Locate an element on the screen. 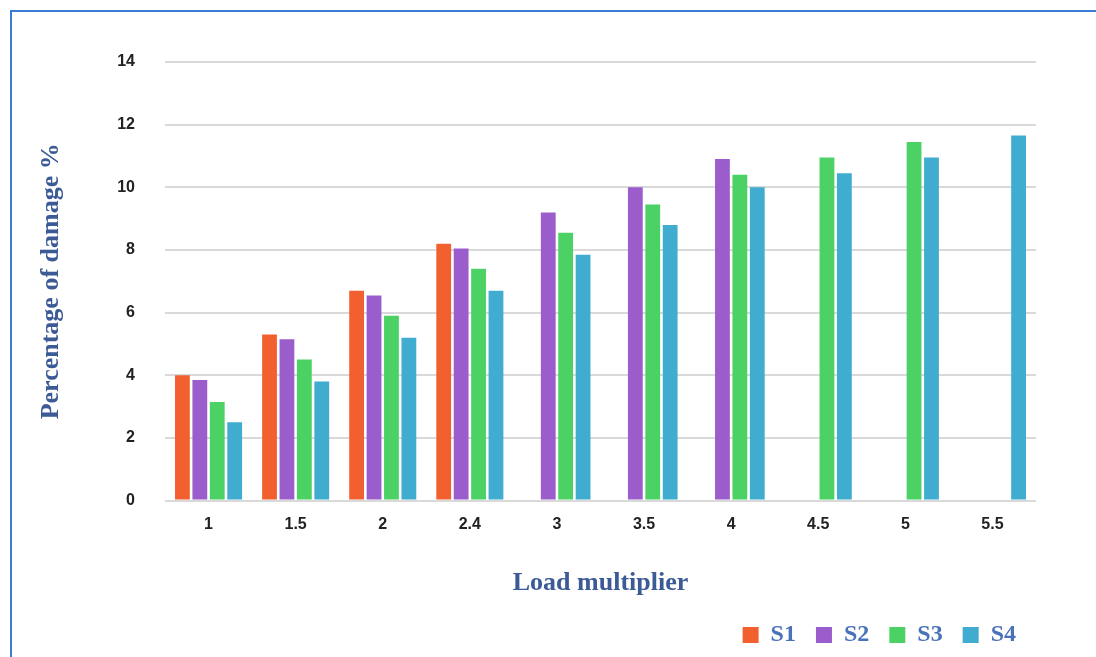  x-tick-label: 2.4 is located at coordinates (470, 523).